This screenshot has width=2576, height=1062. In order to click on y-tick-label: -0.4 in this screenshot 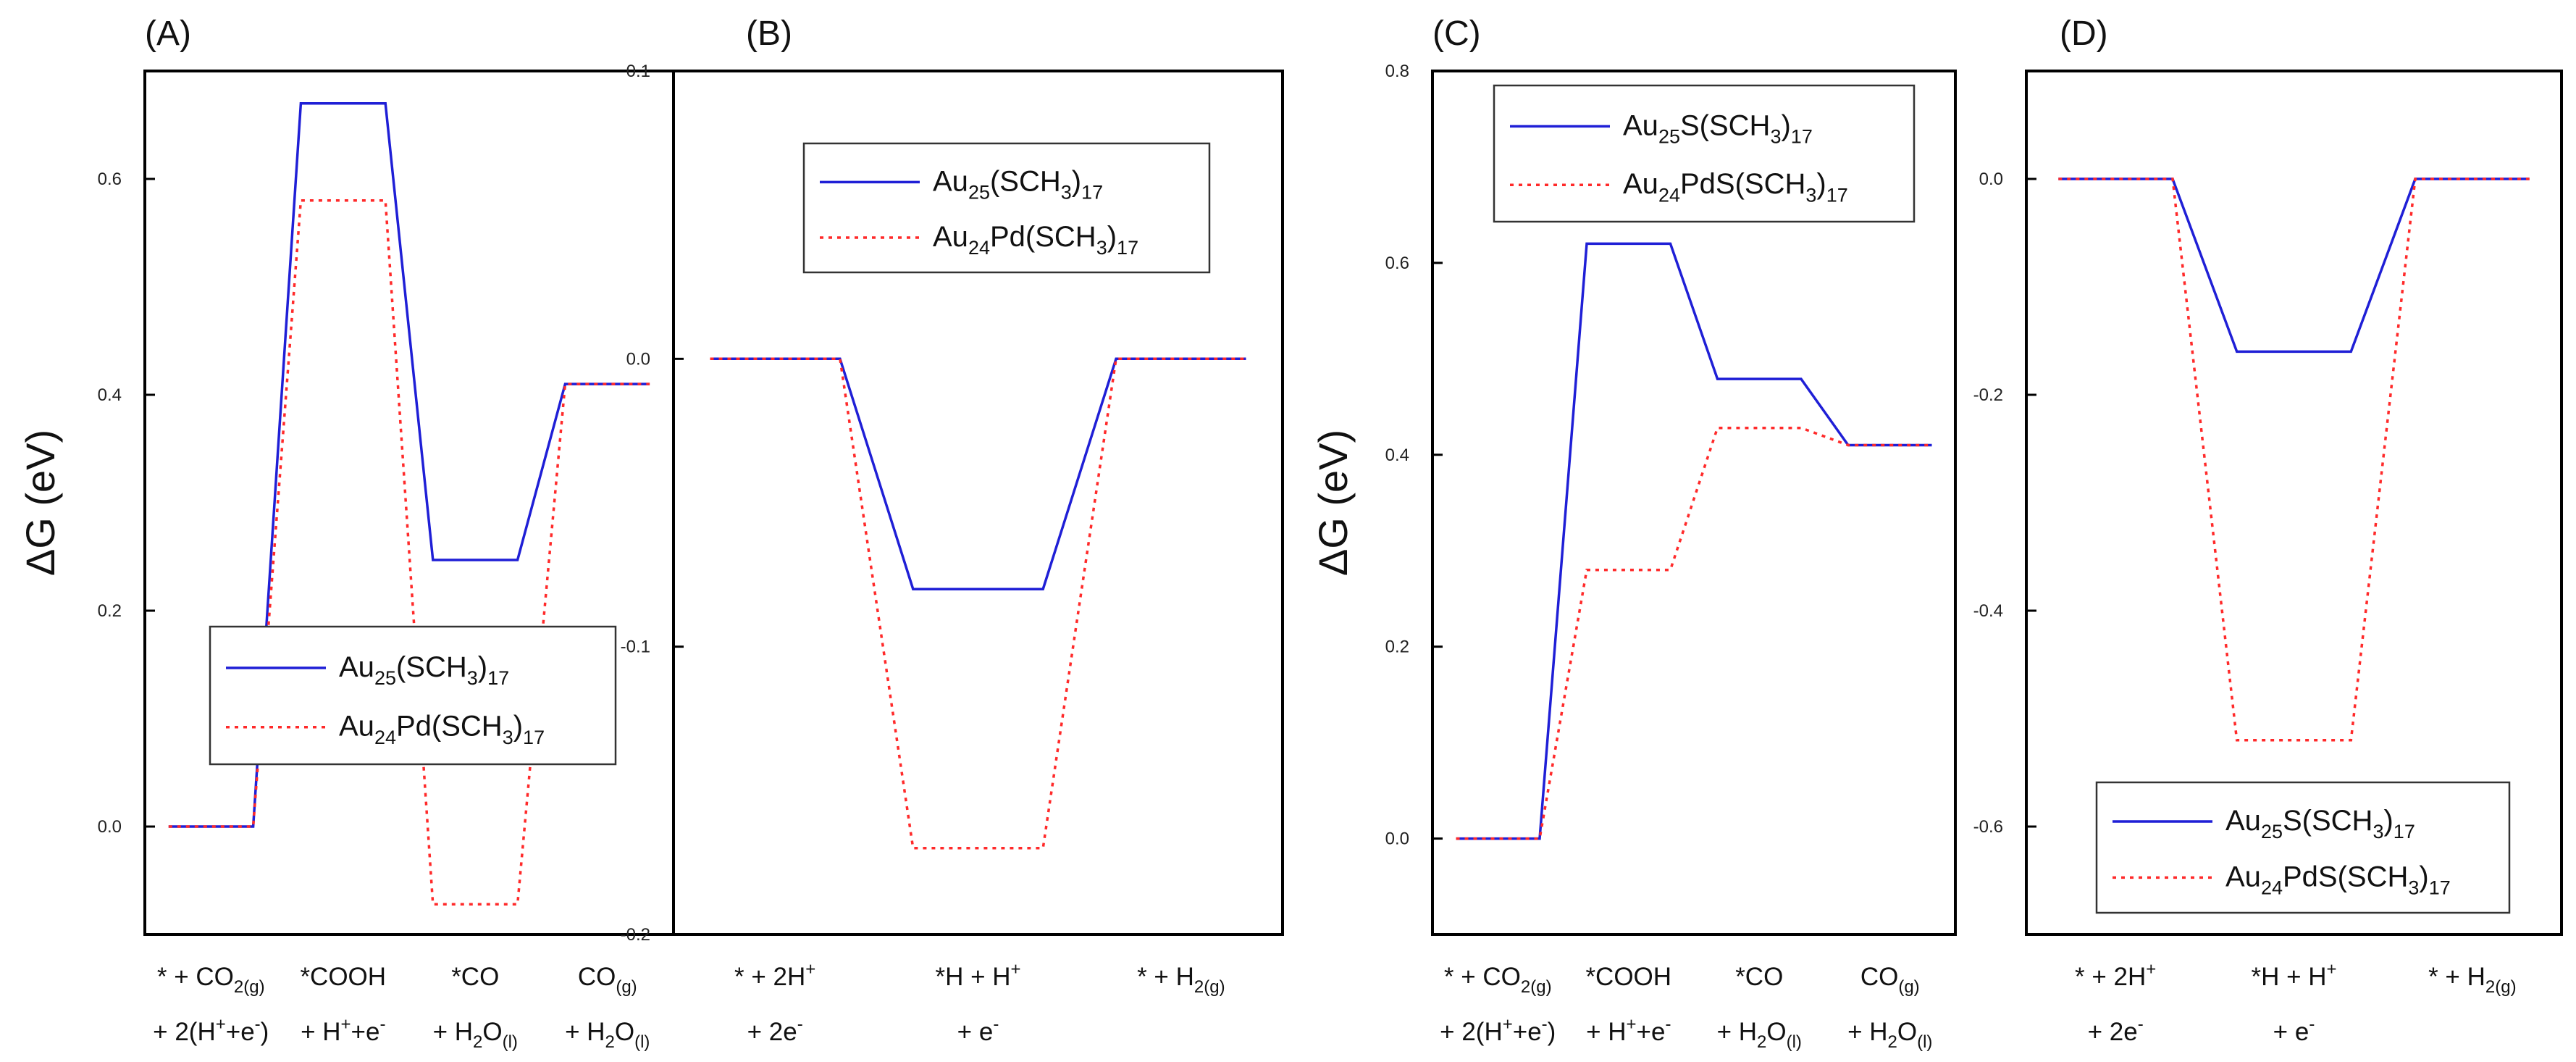, I will do `click(1988, 611)`.